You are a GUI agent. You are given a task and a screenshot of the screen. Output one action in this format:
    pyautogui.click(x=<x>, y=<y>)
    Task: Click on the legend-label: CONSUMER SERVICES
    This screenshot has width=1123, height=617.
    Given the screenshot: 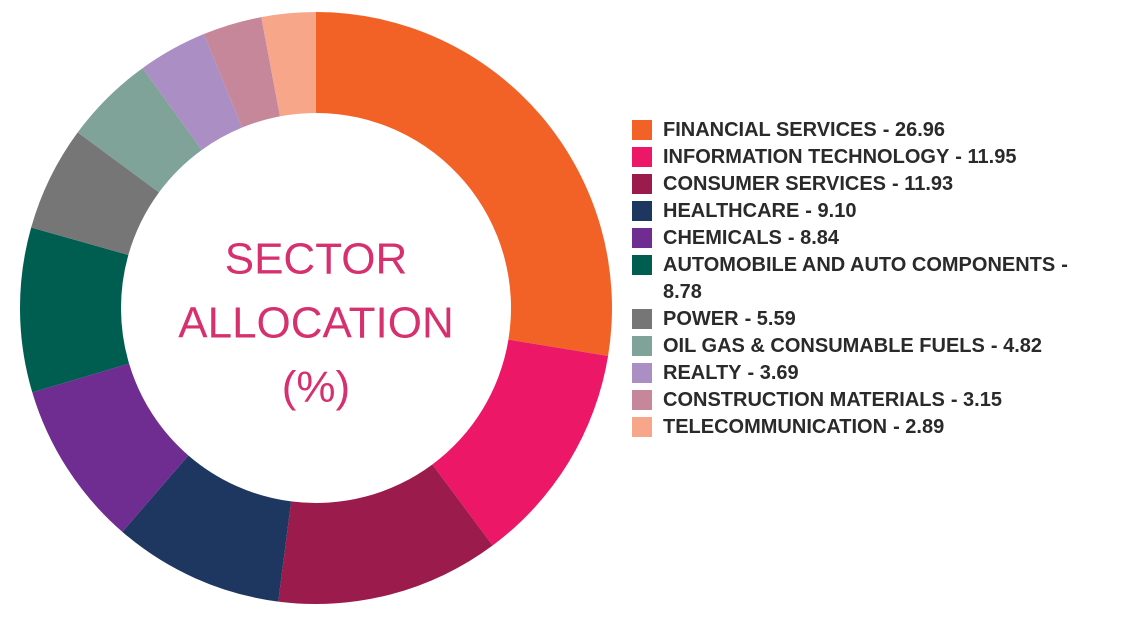 What is the action you would take?
    pyautogui.click(x=775, y=184)
    